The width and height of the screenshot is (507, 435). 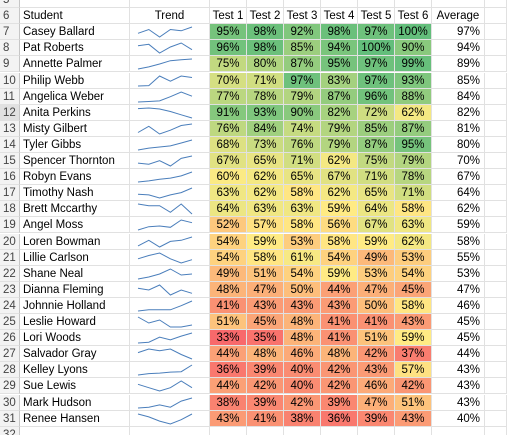 I want to click on score-cell: 48%, so click(x=265, y=354).